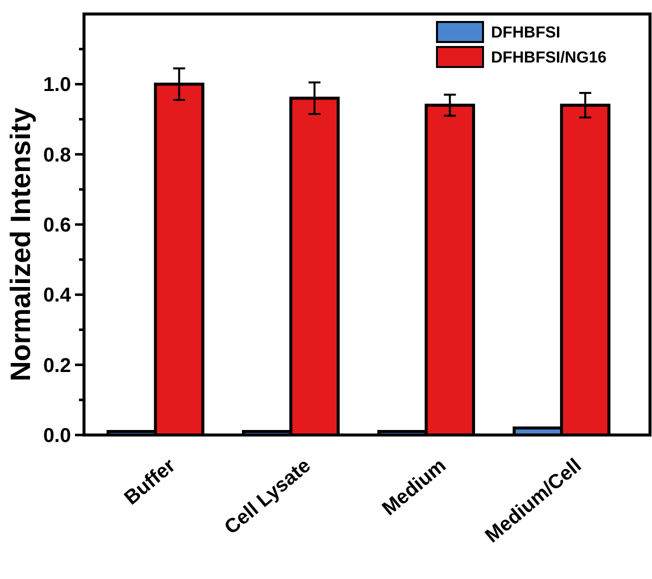  What do you see at coordinates (57, 85) in the screenshot?
I see `y-tick-label: 1.0` at bounding box center [57, 85].